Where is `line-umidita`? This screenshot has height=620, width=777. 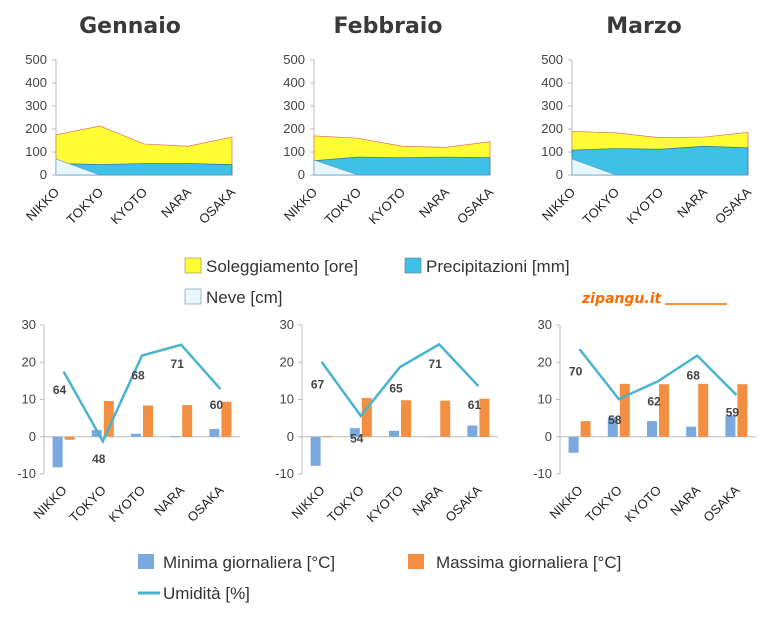
line-umidita is located at coordinates (658, 374).